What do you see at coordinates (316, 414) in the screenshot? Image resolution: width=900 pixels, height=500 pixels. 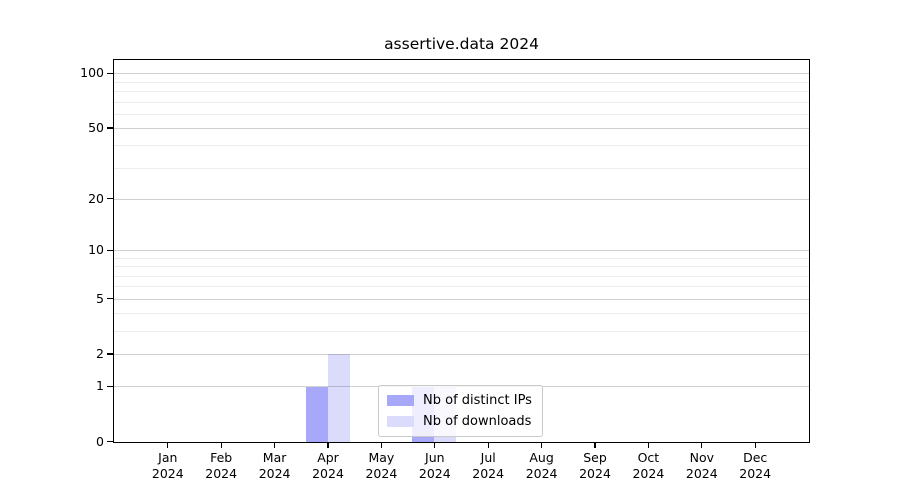 I see `bar-distinct-ips` at bounding box center [316, 414].